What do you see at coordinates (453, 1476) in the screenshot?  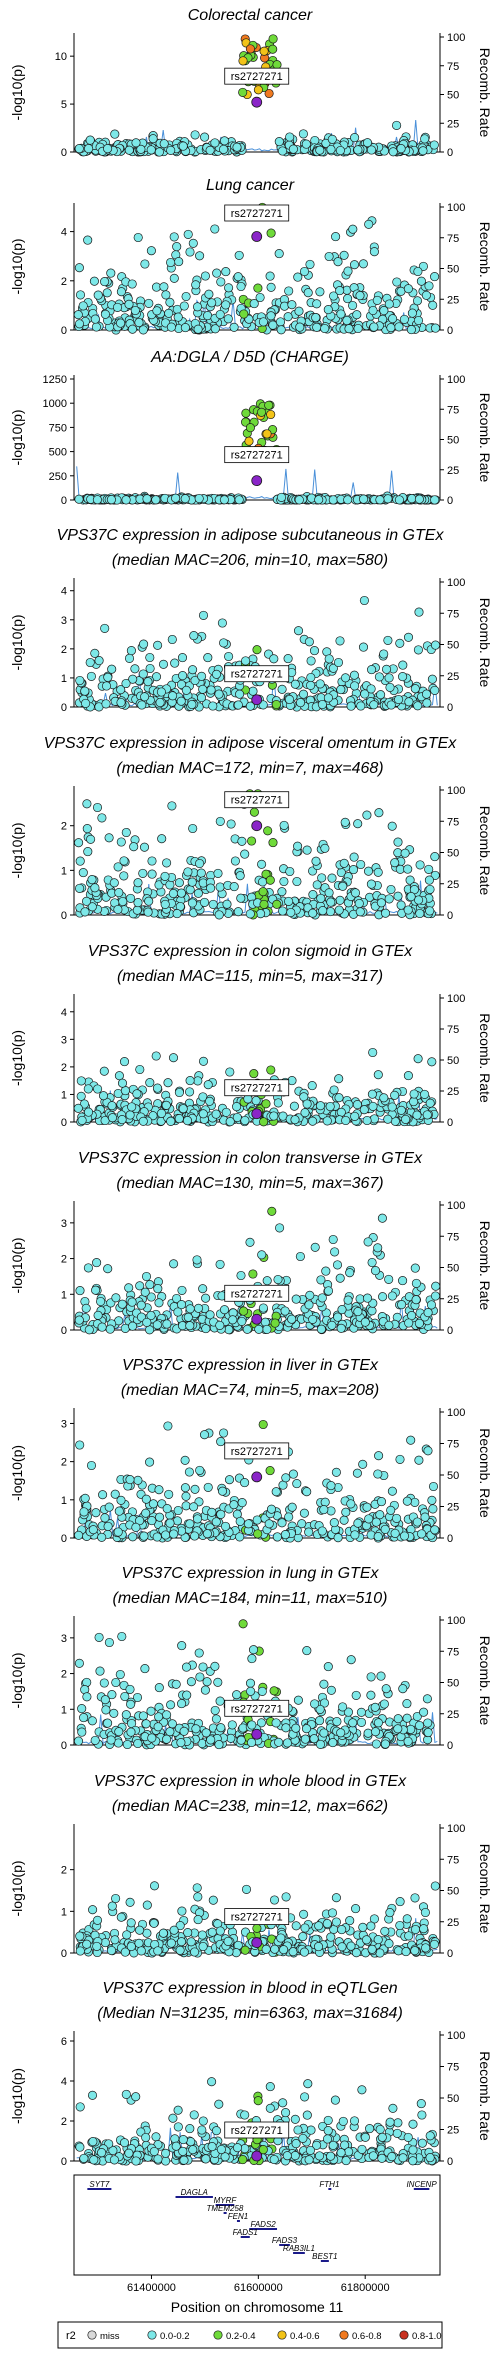 I see `right-tick-label: 50` at bounding box center [453, 1476].